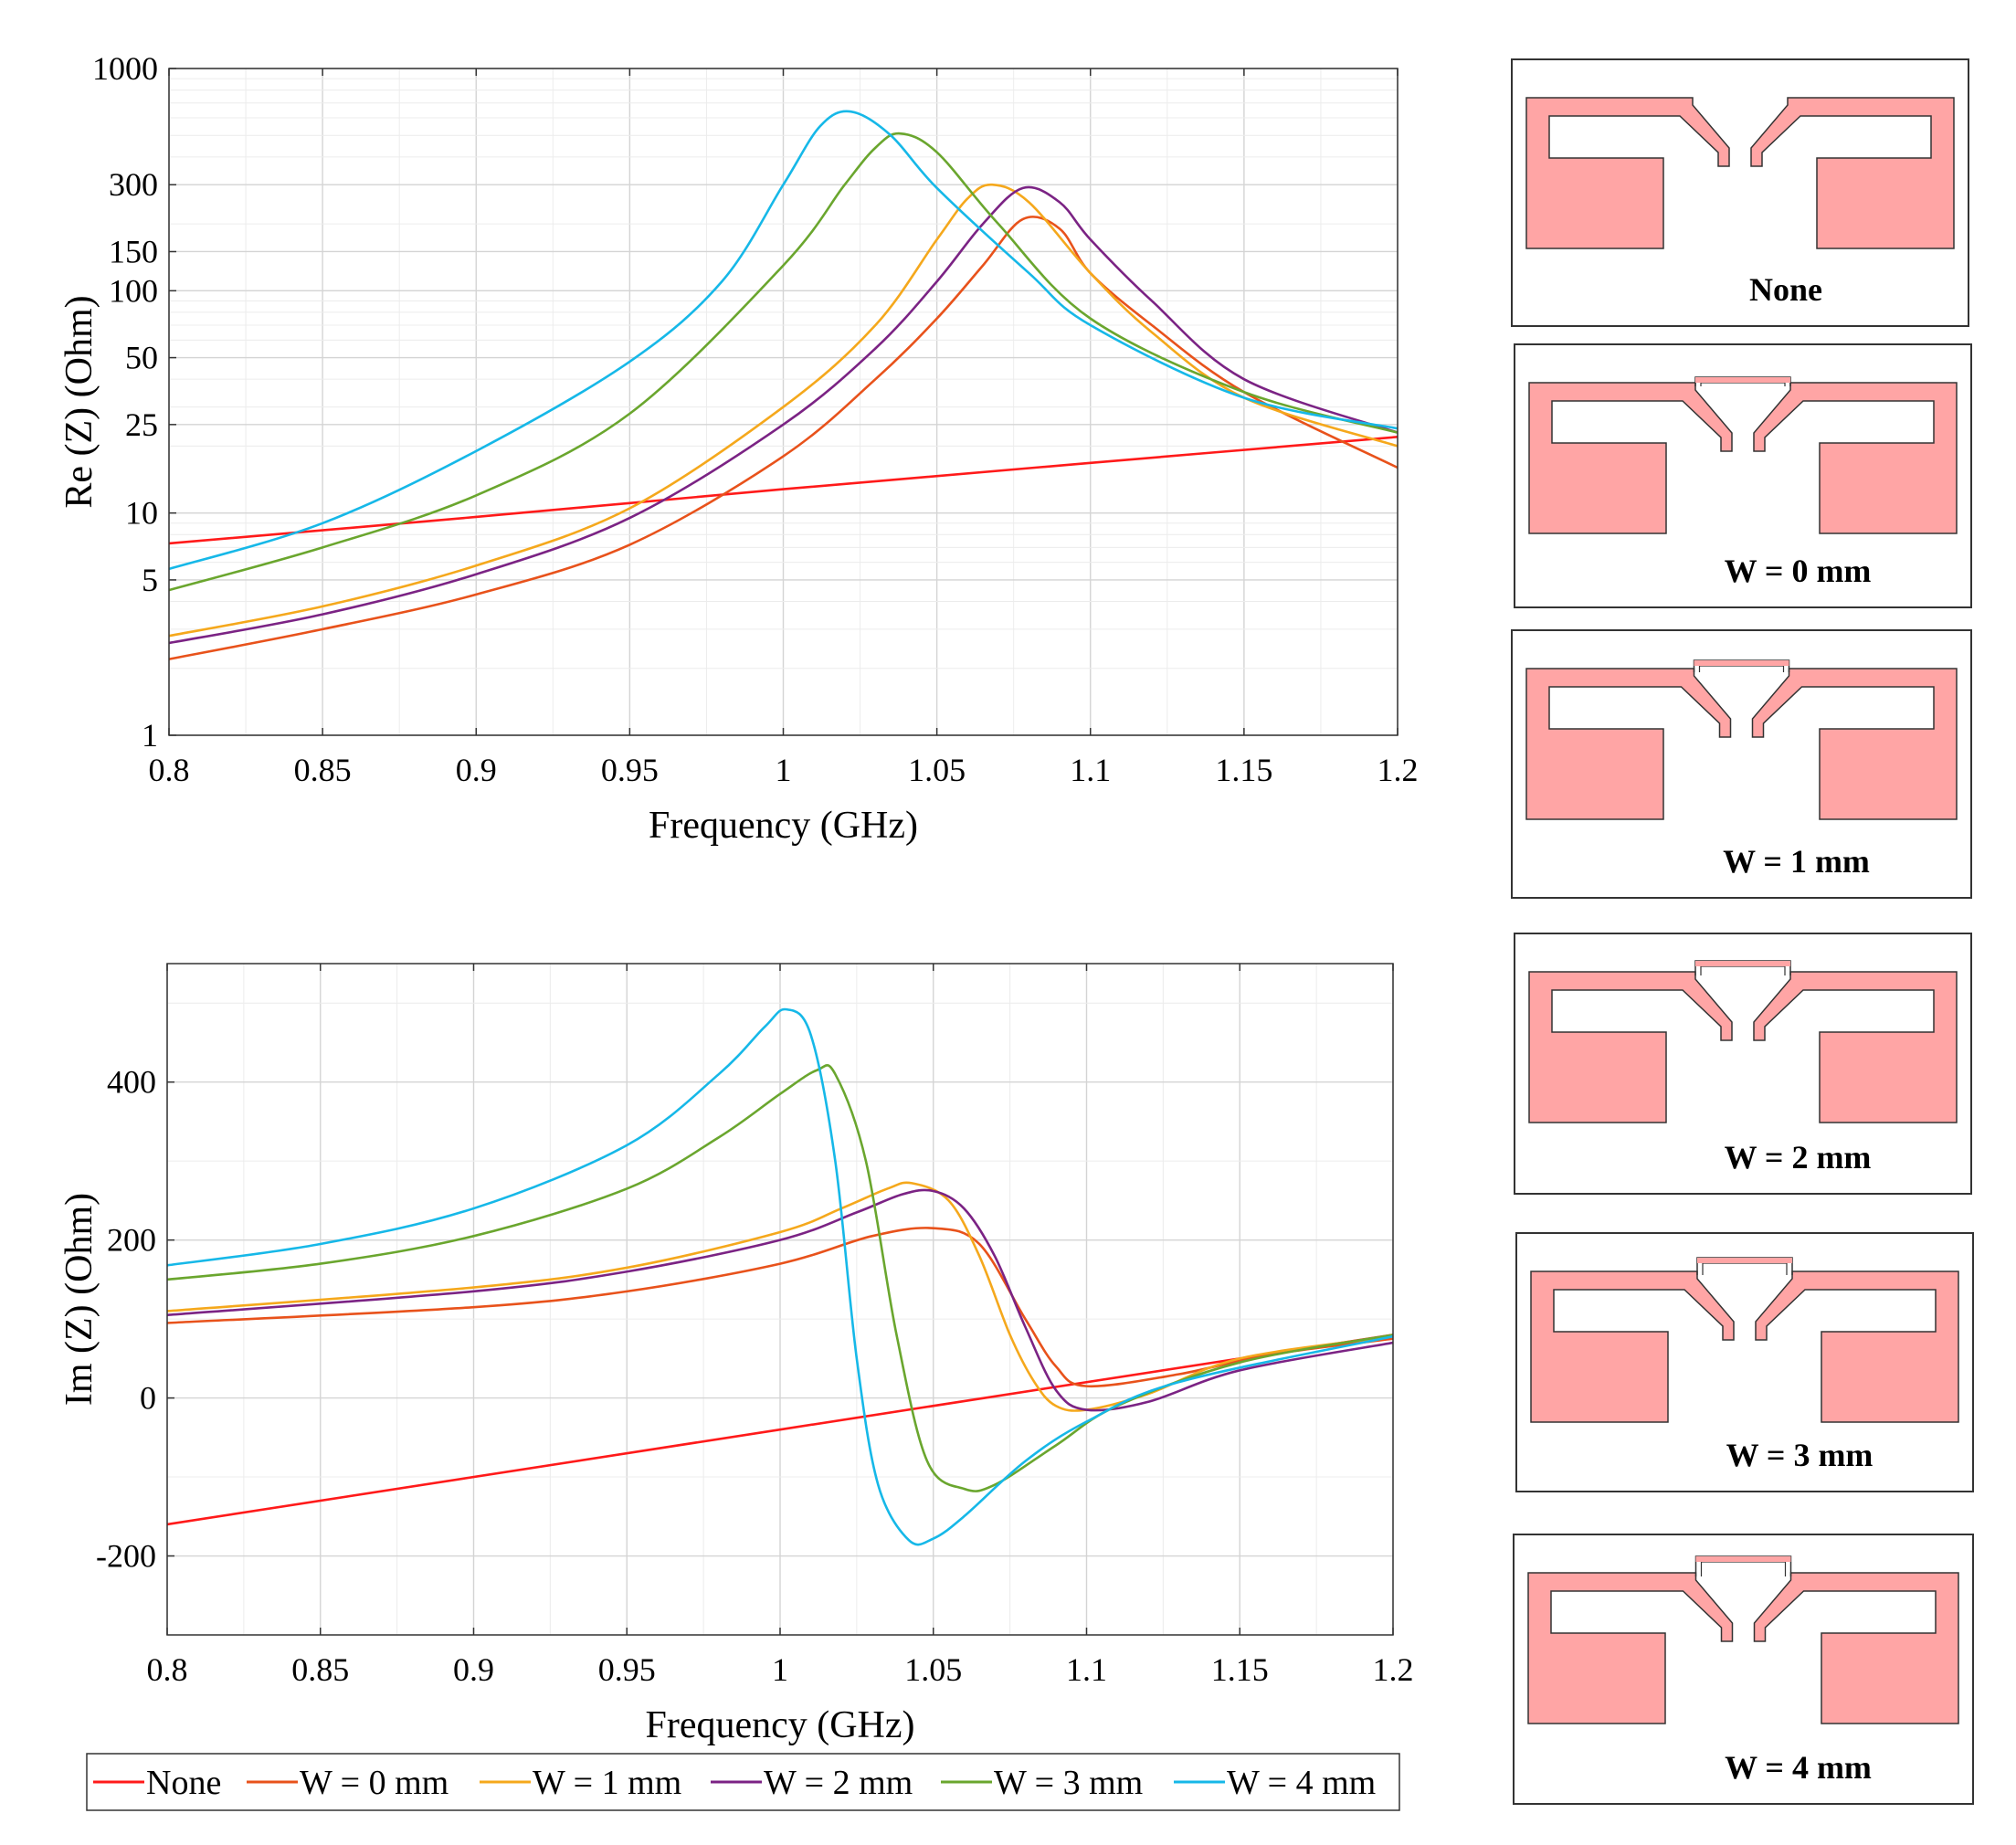 Image resolution: width=2016 pixels, height=1845 pixels. I want to click on im-xtick-label: 1.05, so click(933, 1669).